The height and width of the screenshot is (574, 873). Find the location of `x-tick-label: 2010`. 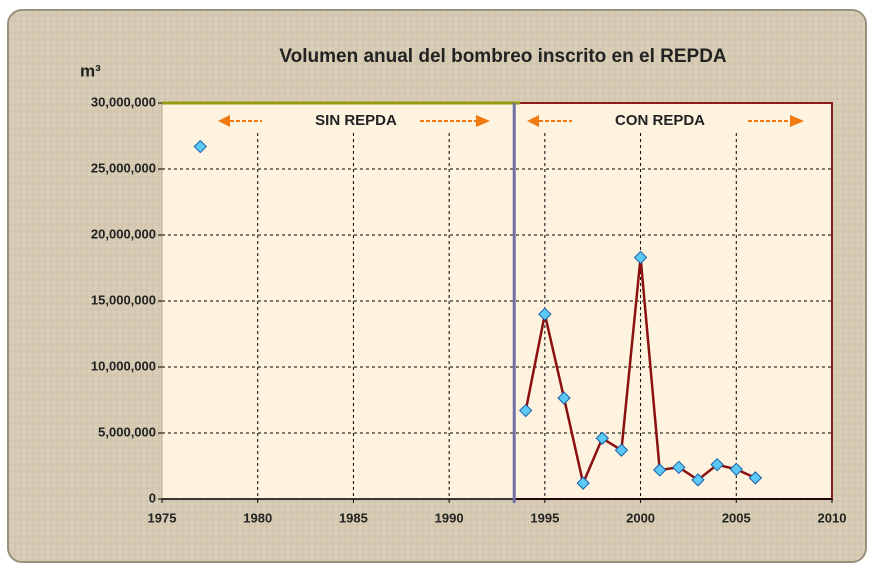

x-tick-label: 2010 is located at coordinates (832, 517).